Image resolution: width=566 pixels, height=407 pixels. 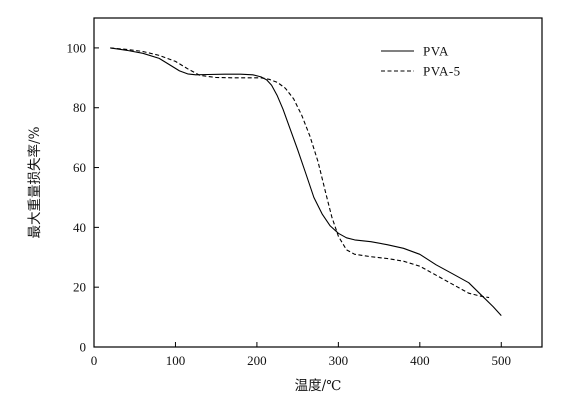 What do you see at coordinates (420, 360) in the screenshot?
I see `x-tick-label: 400` at bounding box center [420, 360].